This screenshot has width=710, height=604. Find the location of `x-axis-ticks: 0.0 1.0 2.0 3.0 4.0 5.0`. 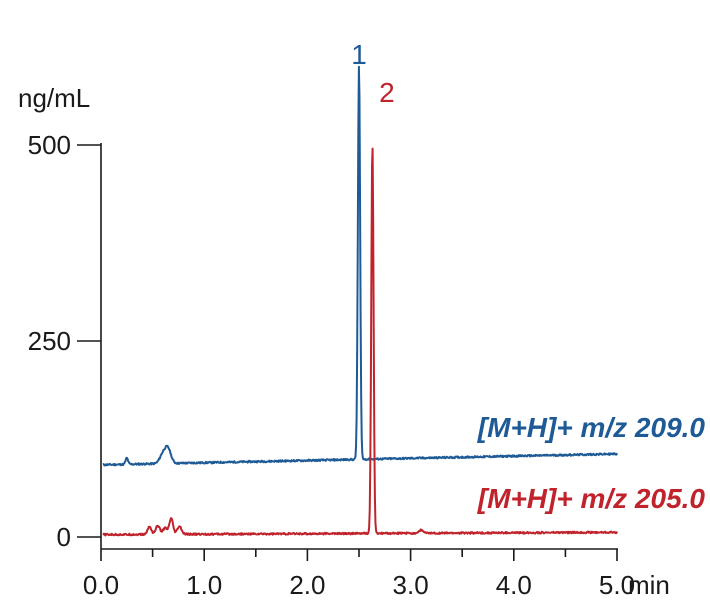

x-axis-ticks: 0.0 1.0 2.0 3.0 4.0 5.0 is located at coordinates (359, 574).